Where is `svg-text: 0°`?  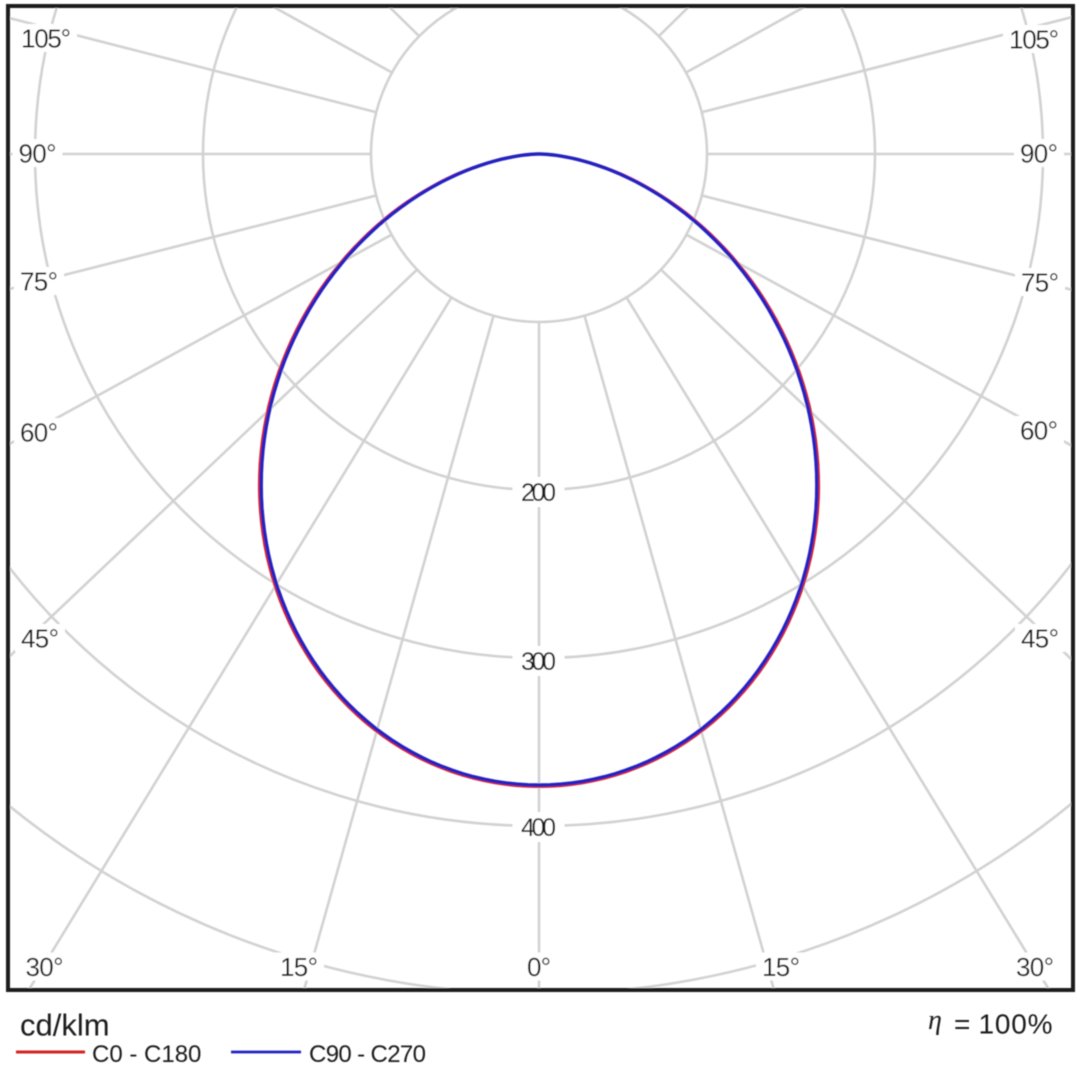
svg-text: 0° is located at coordinates (539, 967).